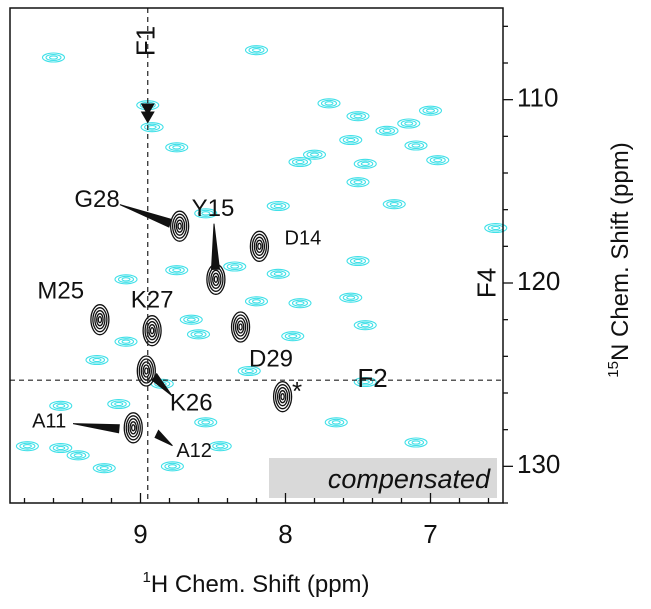 Image resolution: width=651 pixels, height=609 pixels. I want to click on y-tick-label: 130, so click(538, 464).